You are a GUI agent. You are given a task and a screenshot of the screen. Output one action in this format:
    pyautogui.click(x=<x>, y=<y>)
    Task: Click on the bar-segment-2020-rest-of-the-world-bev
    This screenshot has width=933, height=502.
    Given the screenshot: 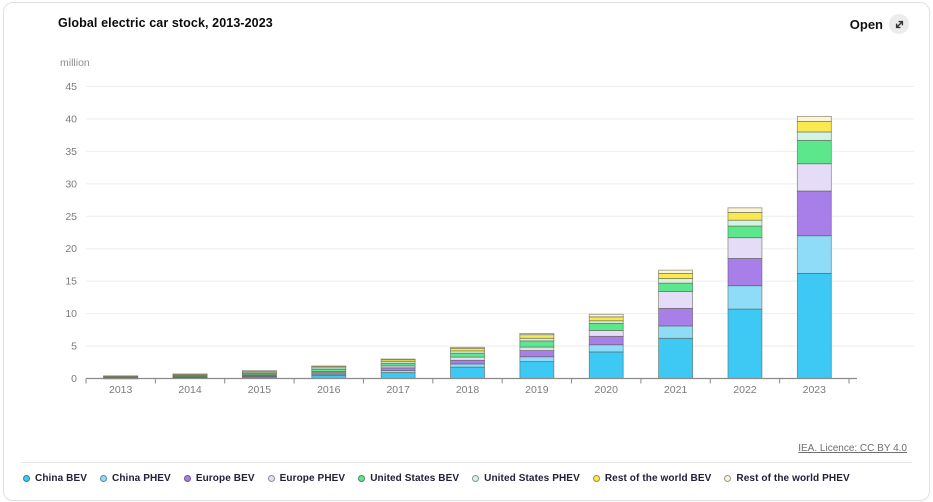 What is the action you would take?
    pyautogui.click(x=606, y=319)
    